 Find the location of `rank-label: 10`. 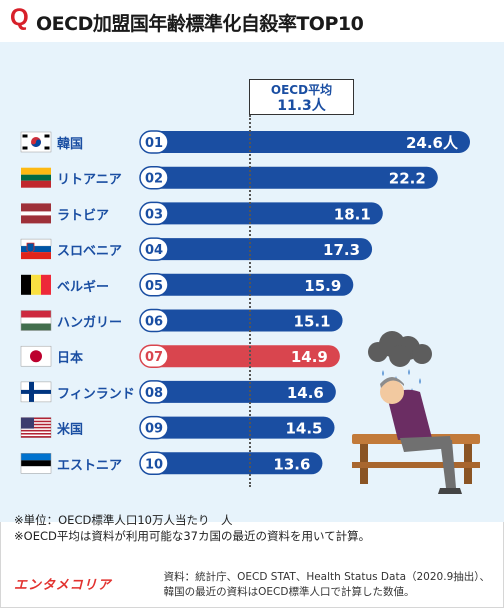

rank-label: 10 is located at coordinates (154, 464).